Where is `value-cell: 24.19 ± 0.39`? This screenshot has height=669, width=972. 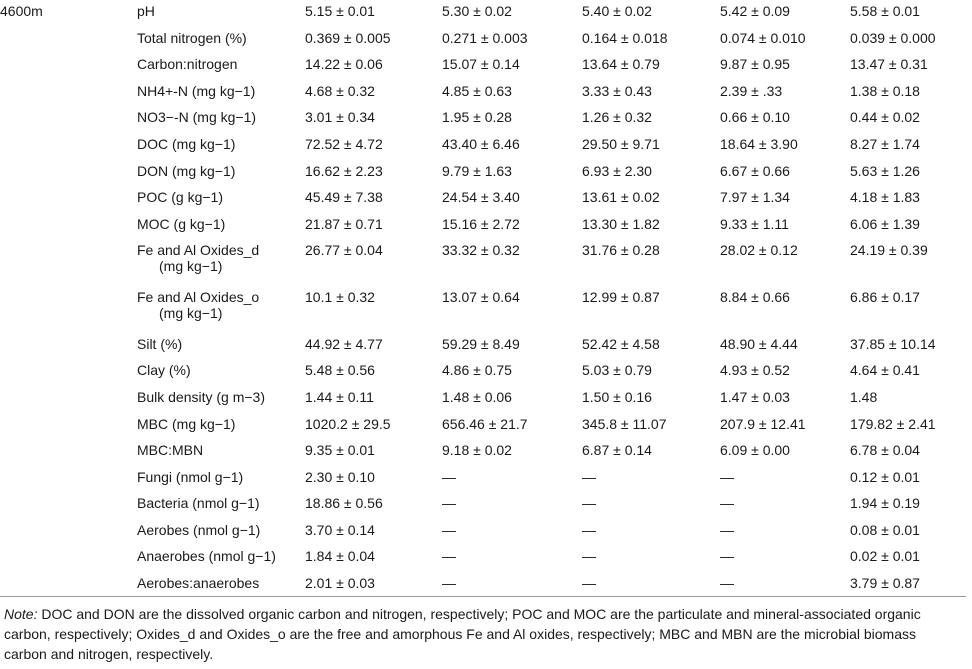
value-cell: 24.19 ± 0.39 is located at coordinates (889, 250).